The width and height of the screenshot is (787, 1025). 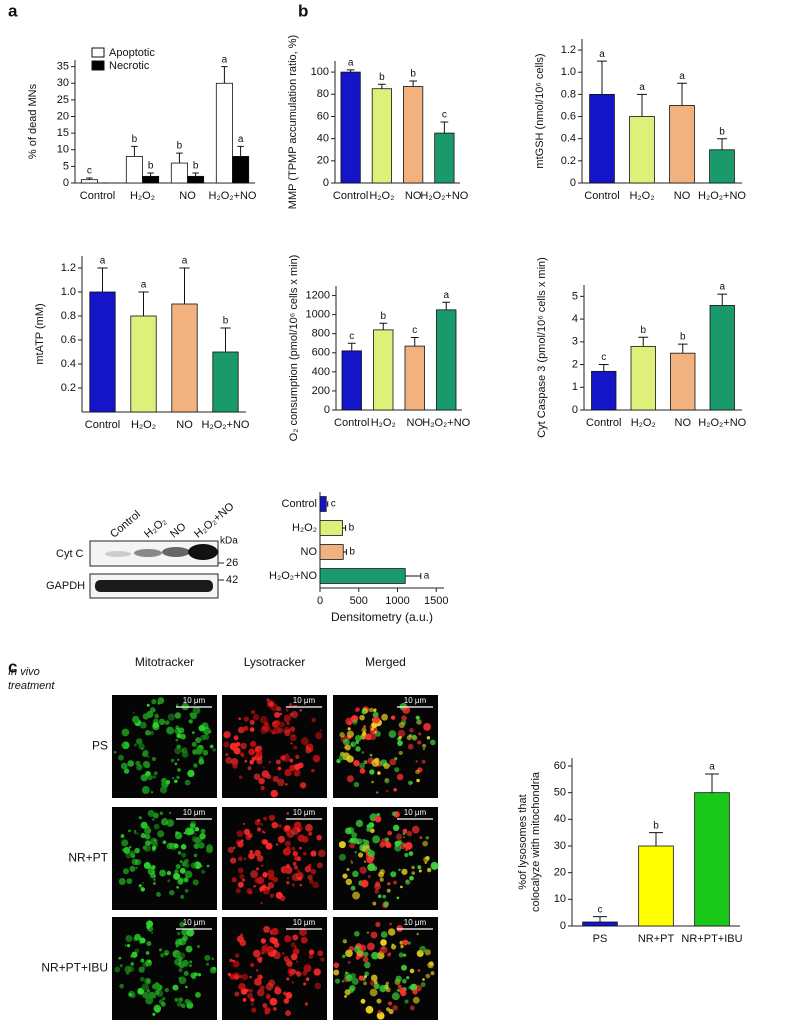 I want to click on row-label: NR+PT, so click(x=88, y=858).